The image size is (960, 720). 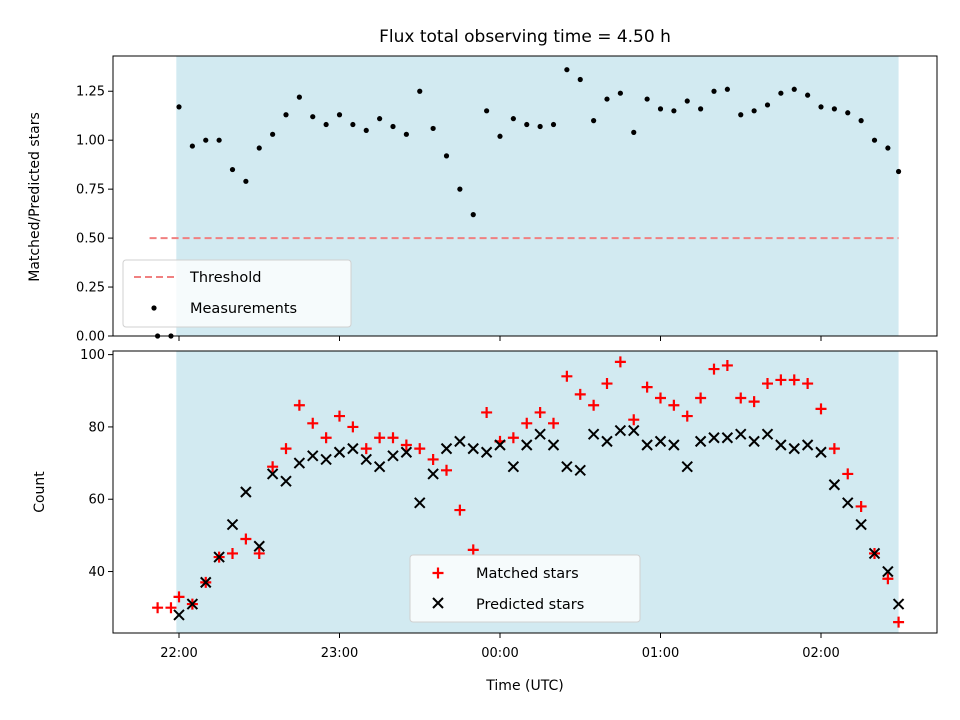 What do you see at coordinates (90, 239) in the screenshot?
I see `top-y-tick-label: 0.50` at bounding box center [90, 239].